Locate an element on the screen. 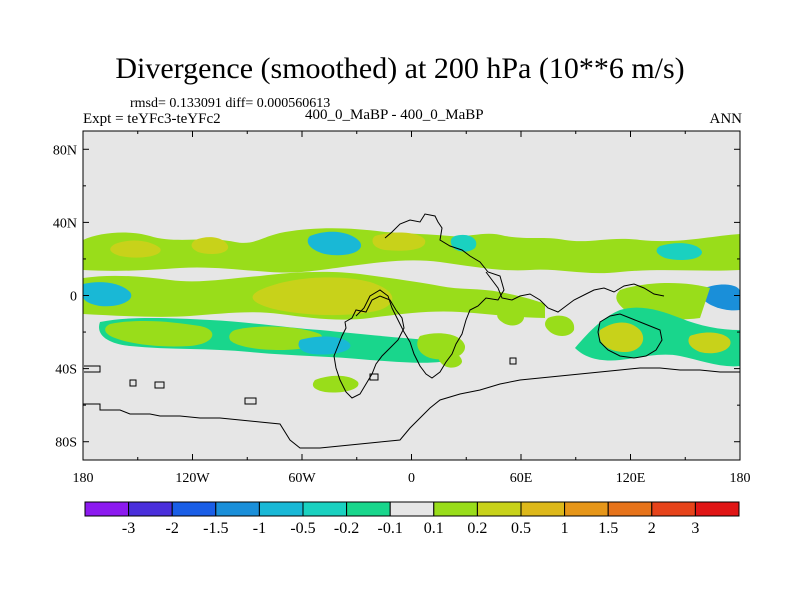 The width and height of the screenshot is (800, 600). field-equator-neg-west is located at coordinates (107, 294).